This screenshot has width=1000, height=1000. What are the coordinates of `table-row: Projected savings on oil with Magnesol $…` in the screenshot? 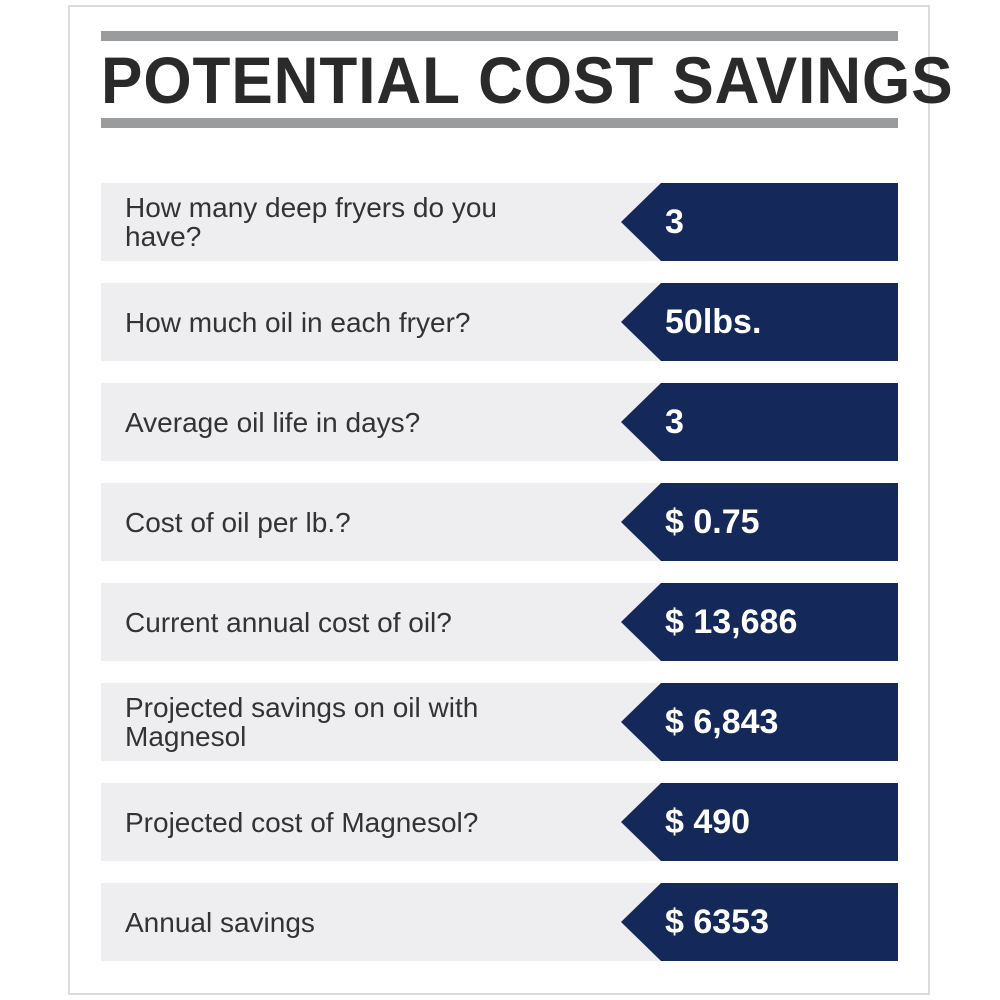 It's located at (499, 722).